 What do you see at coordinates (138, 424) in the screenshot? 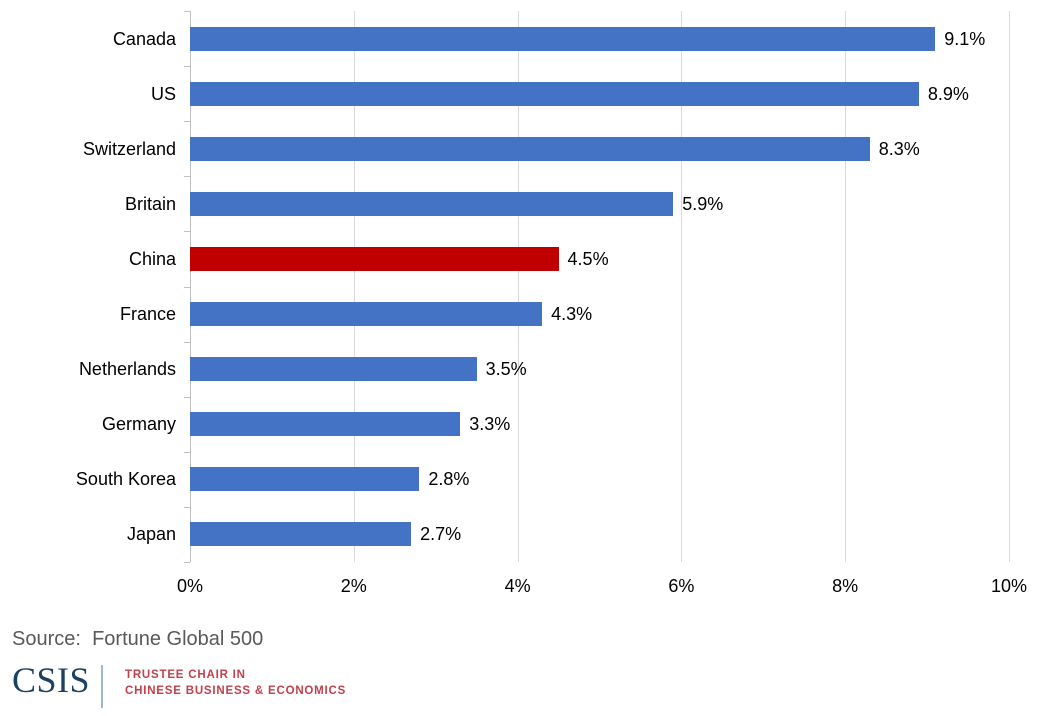
I see `category-label-germany: Germany` at bounding box center [138, 424].